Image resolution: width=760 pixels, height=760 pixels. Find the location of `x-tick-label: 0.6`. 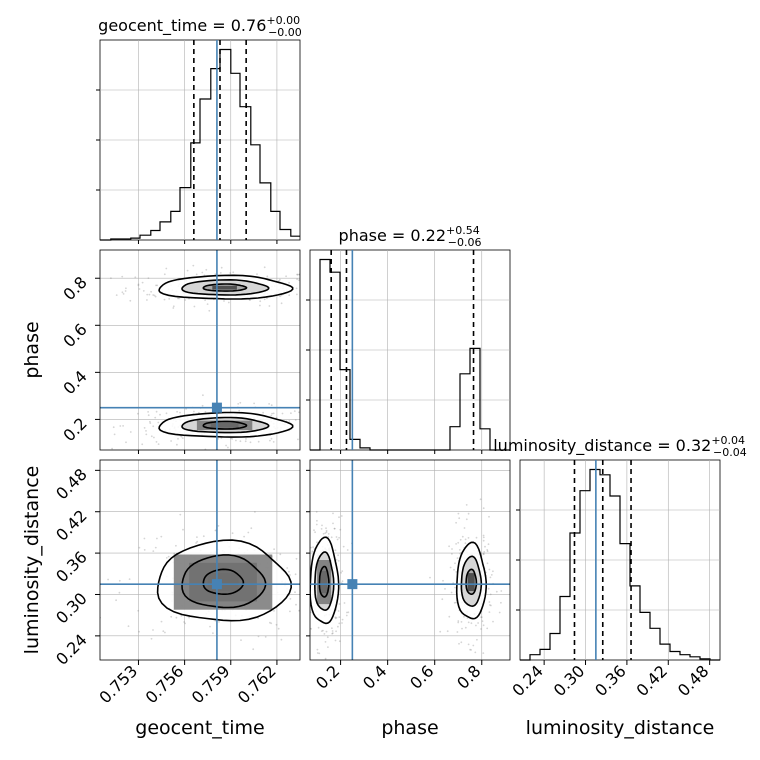

x-tick-label: 0.6 is located at coordinates (421, 676).